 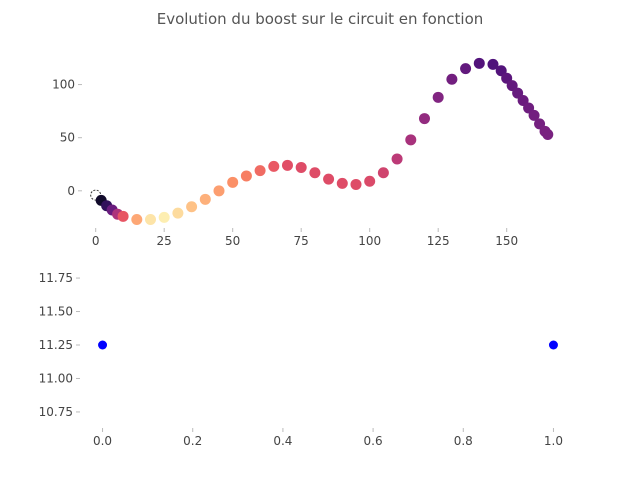 I want to click on x-tick-label: 25, so click(x=164, y=241).